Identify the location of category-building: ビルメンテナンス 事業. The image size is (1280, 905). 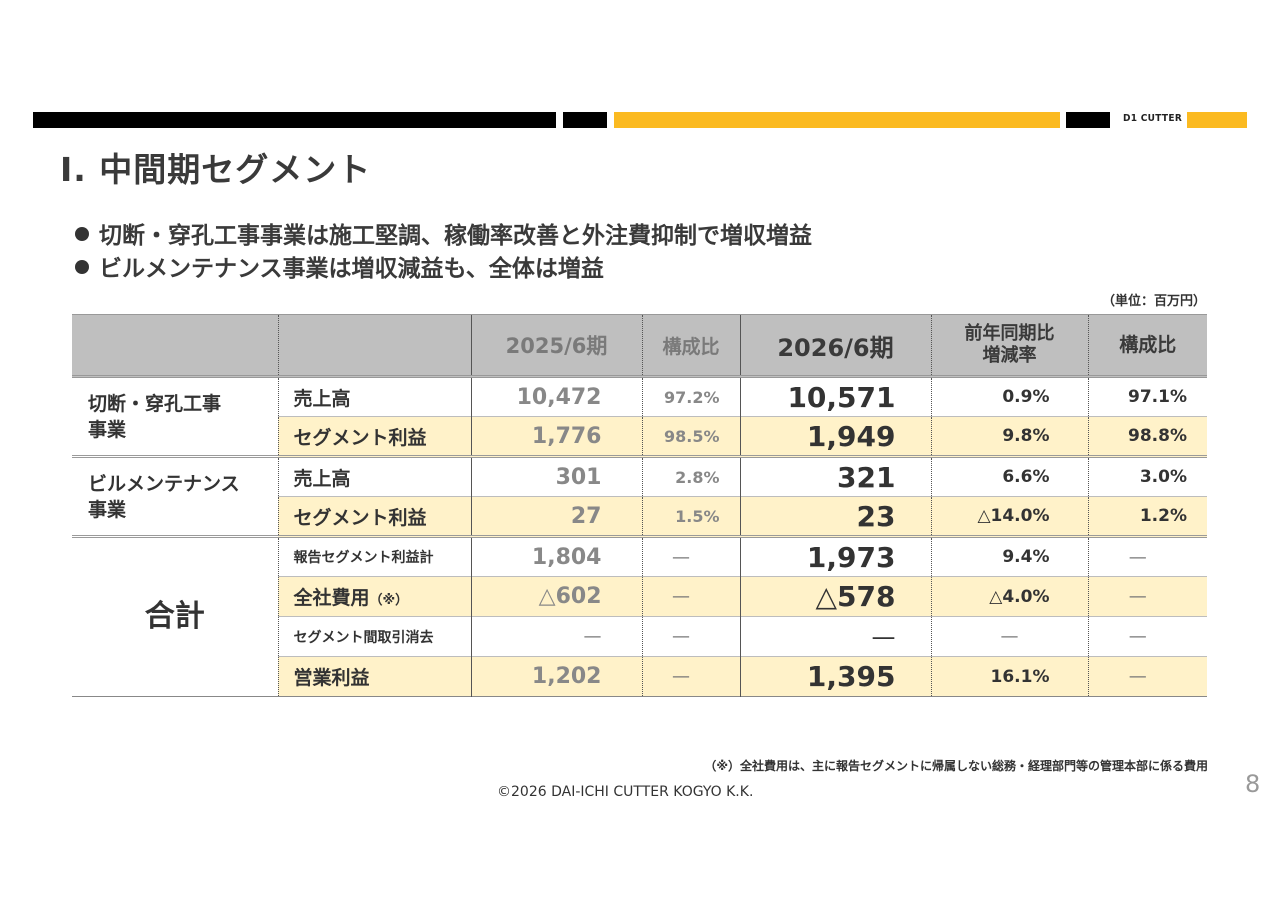
(175, 497).